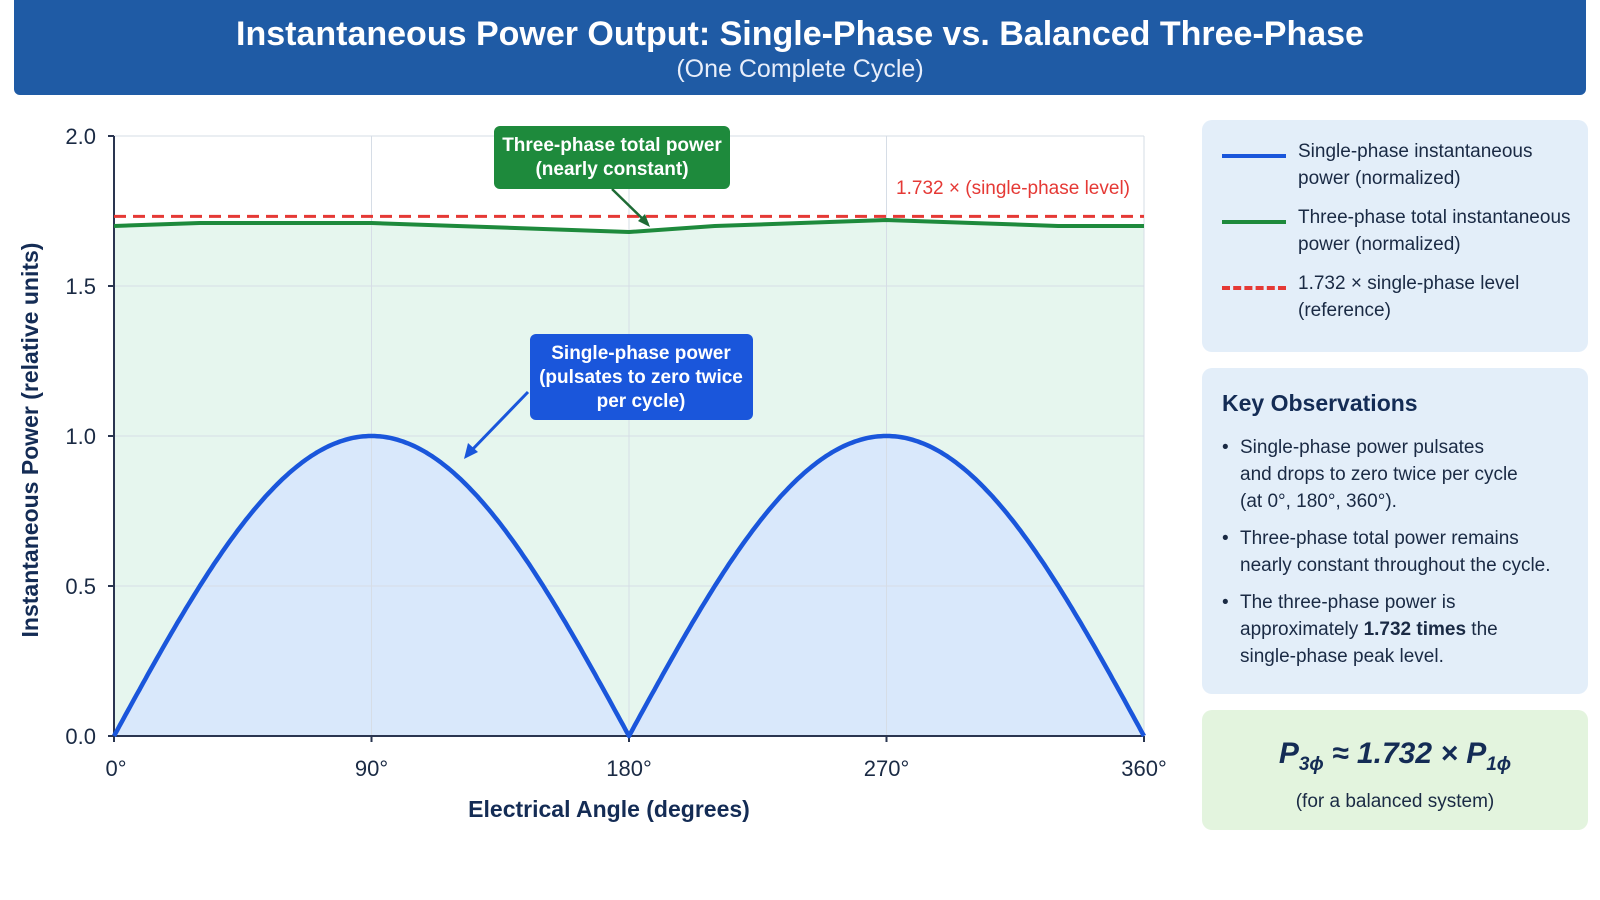 Image resolution: width=1600 pixels, height=900 pixels. Describe the element at coordinates (80, 586) in the screenshot. I see `y-tick-label: 0.5` at that location.